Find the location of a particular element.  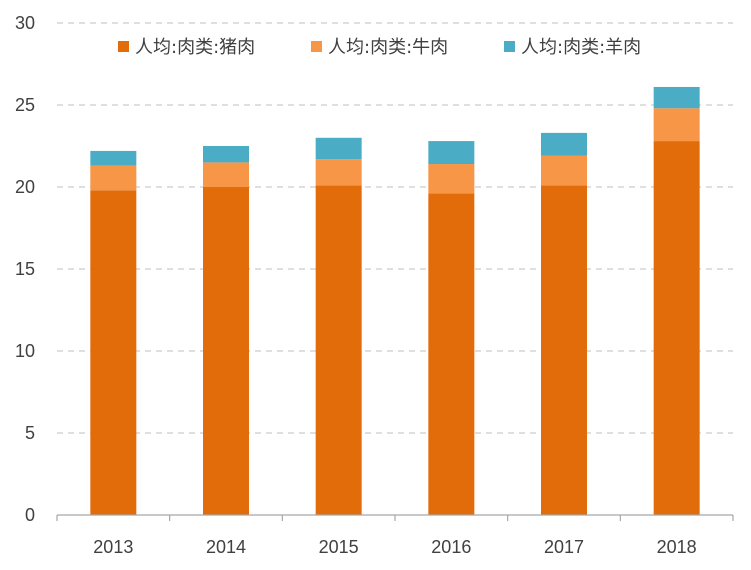

legend-item: 人均:肉类:羊肉 is located at coordinates (572, 47).